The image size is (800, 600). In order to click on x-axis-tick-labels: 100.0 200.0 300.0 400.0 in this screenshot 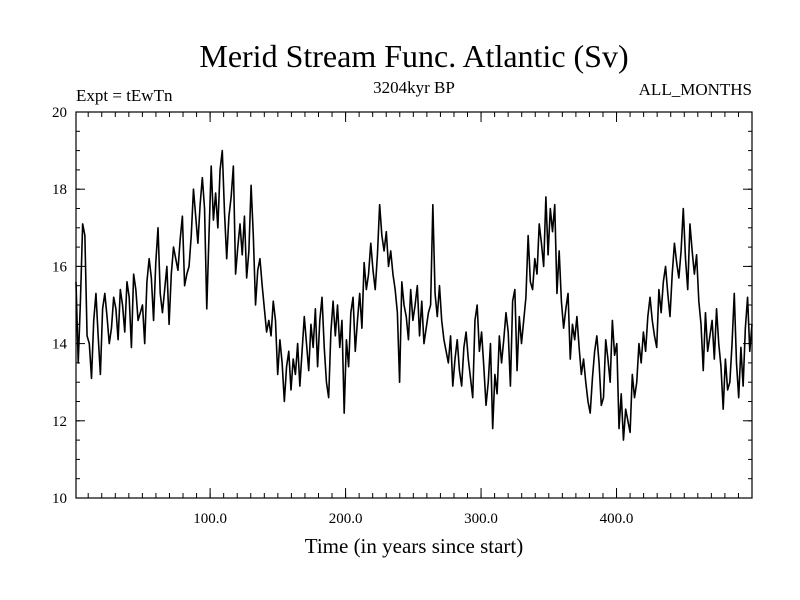, I will do `click(413, 519)`.